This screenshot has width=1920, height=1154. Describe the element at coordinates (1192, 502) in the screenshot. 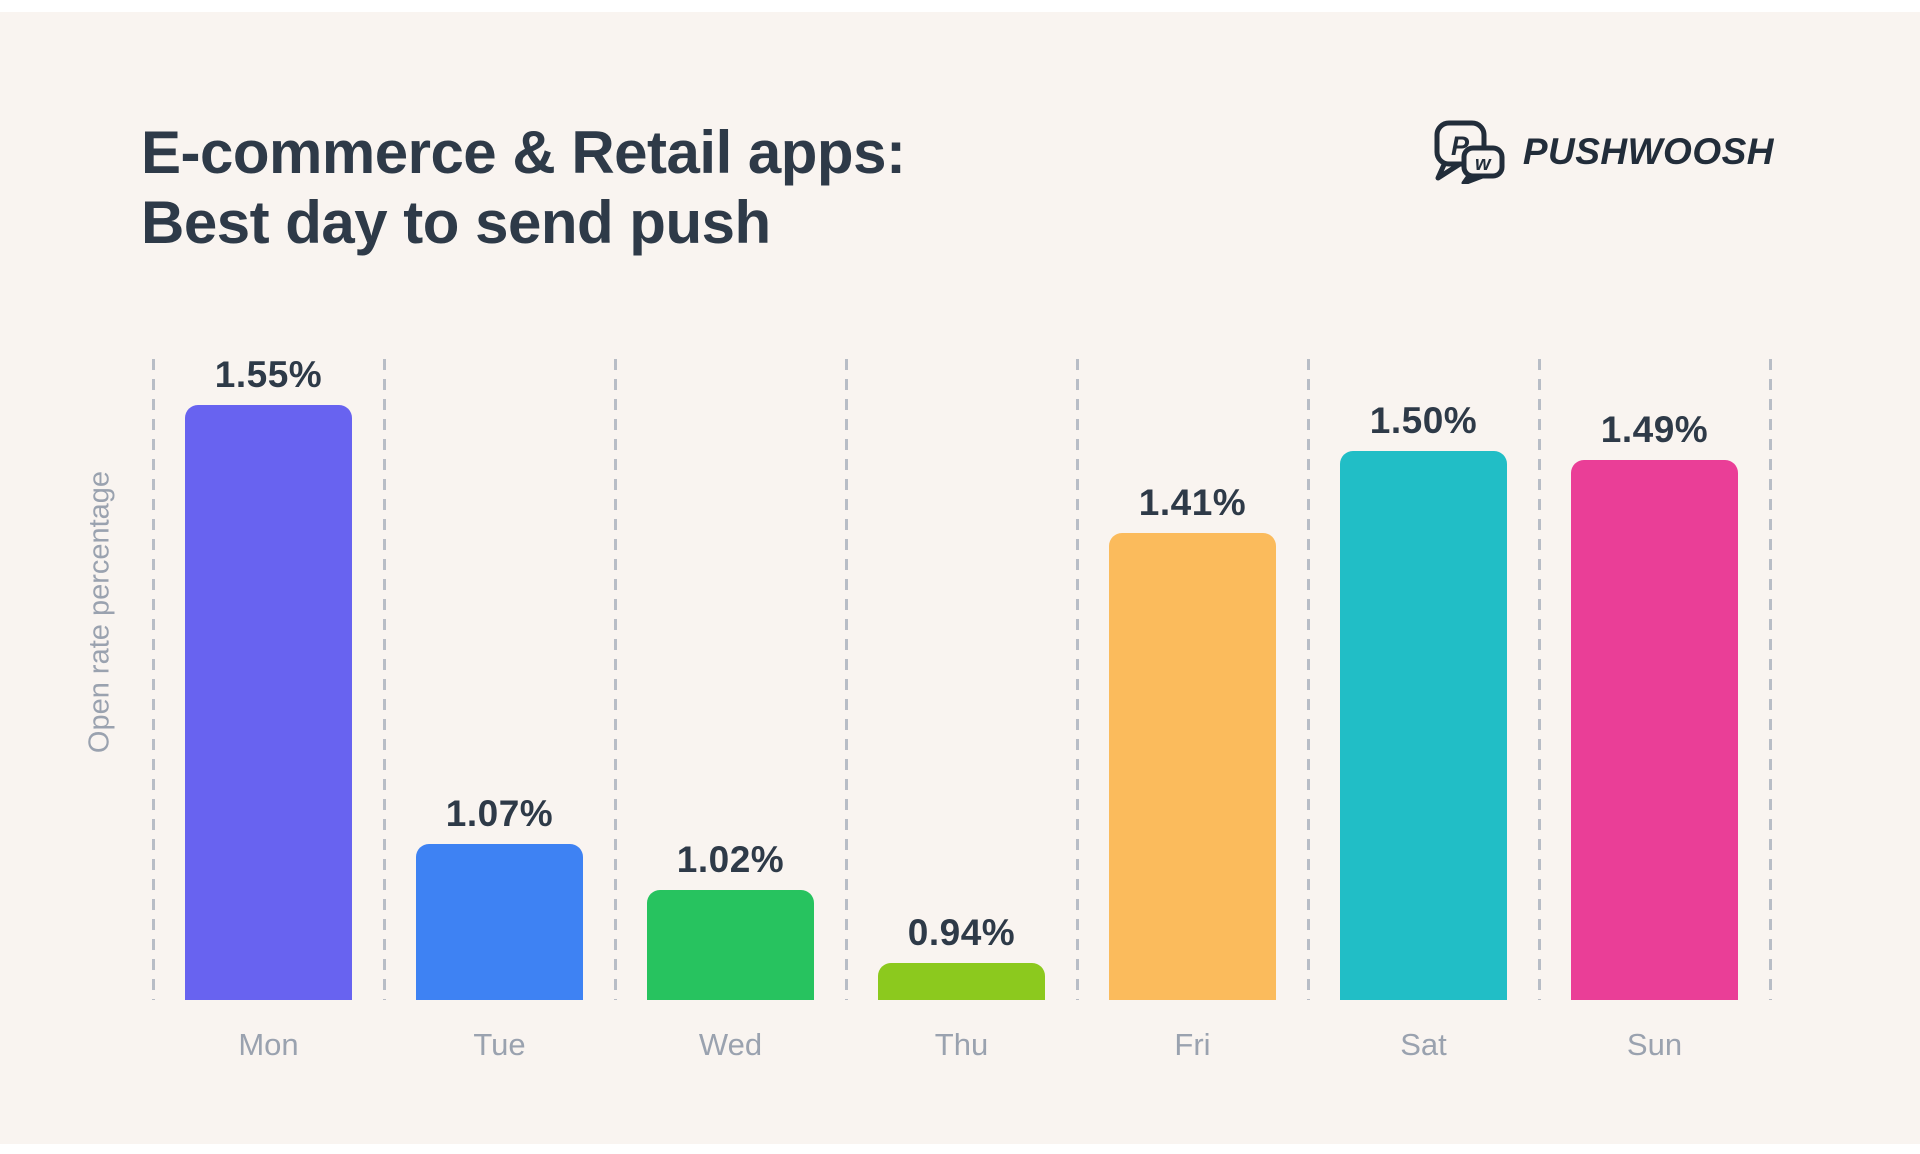

I see `bar-value-label: 1.41%` at that location.